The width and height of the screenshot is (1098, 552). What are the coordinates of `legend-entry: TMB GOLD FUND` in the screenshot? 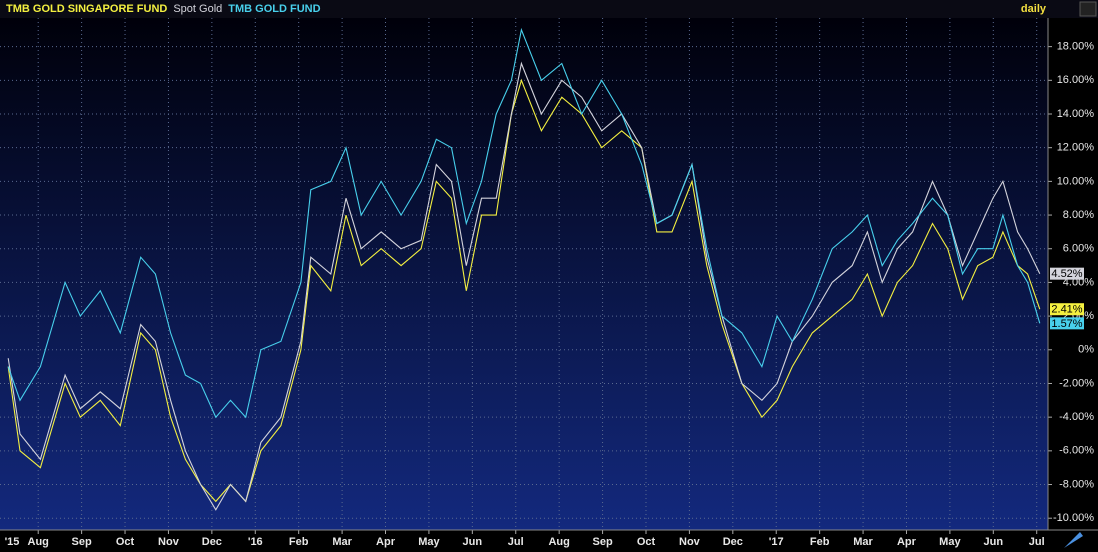 It's located at (274, 9).